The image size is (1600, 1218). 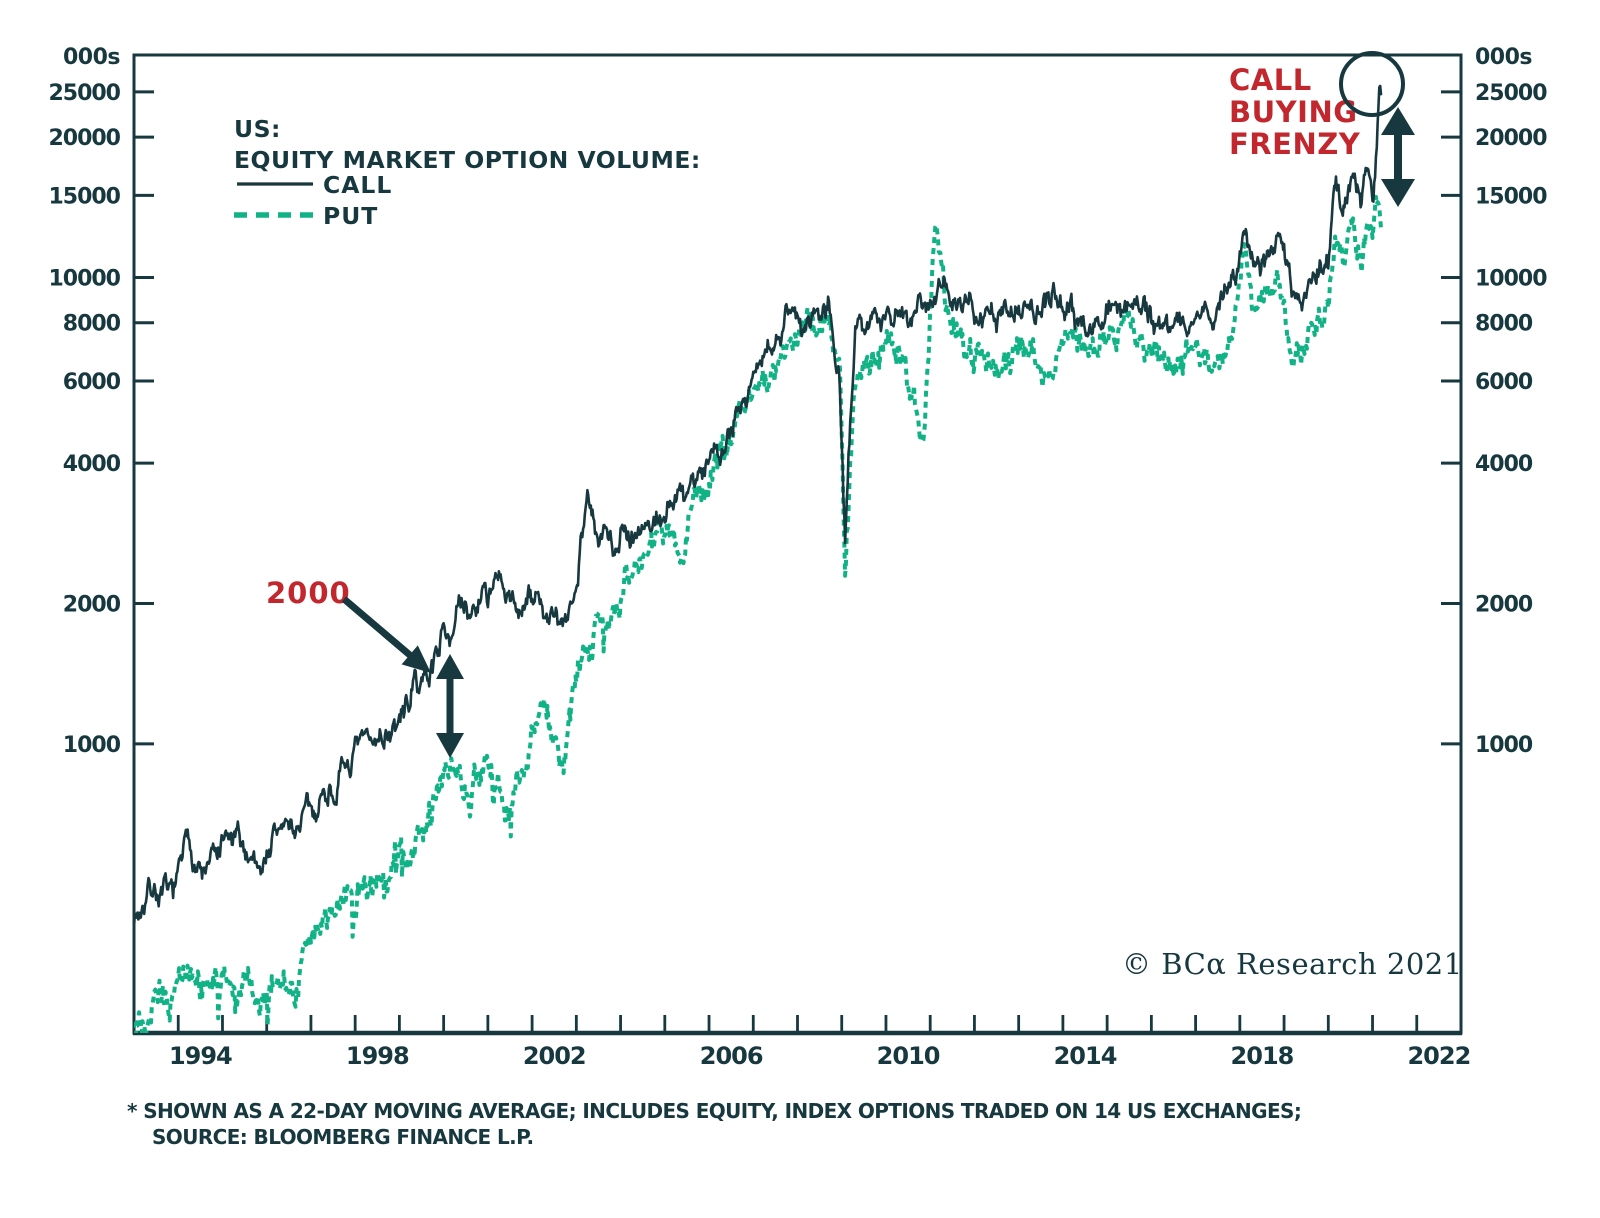 I want to click on y-tick-label-right: 25000, so click(x=1511, y=93).